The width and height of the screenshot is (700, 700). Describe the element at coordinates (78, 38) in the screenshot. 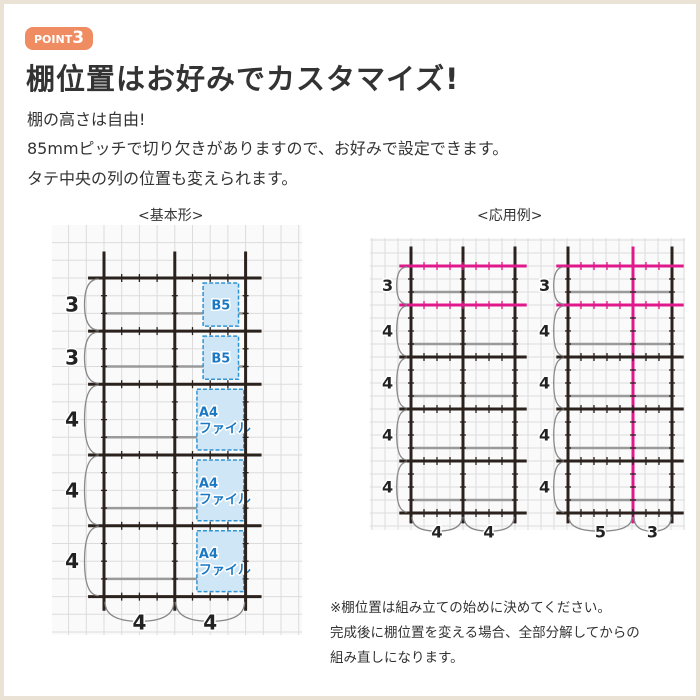

I see `badge-number: 3` at that location.